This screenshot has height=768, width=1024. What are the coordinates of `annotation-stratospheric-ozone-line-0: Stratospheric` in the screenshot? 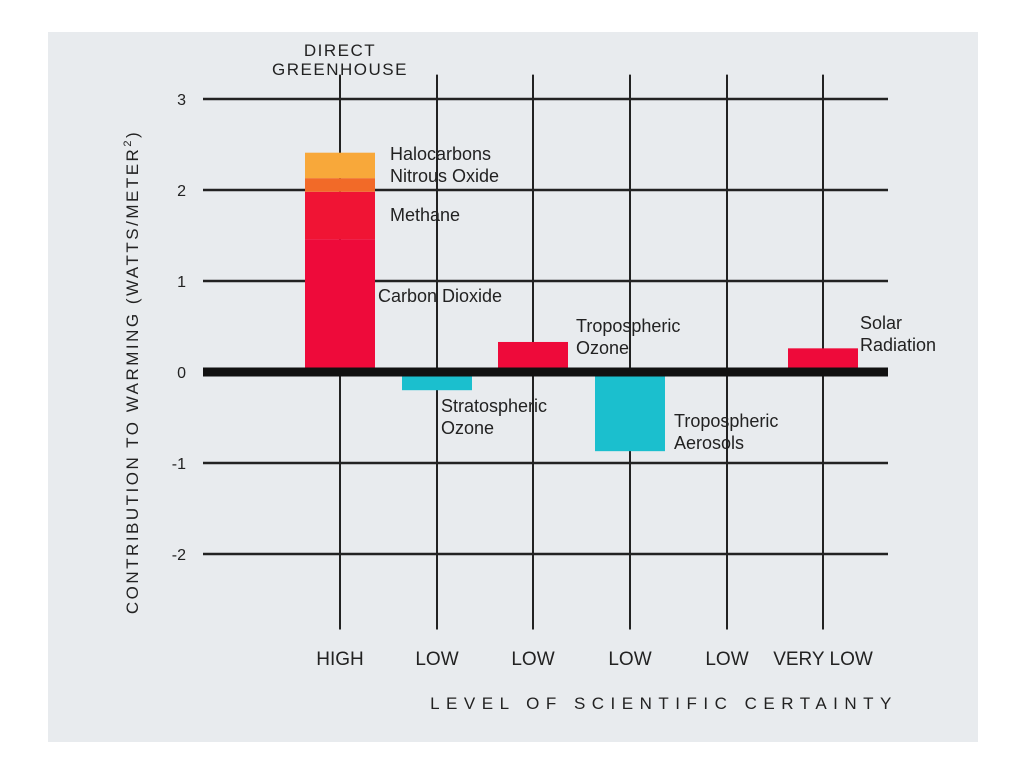 It's located at (494, 406).